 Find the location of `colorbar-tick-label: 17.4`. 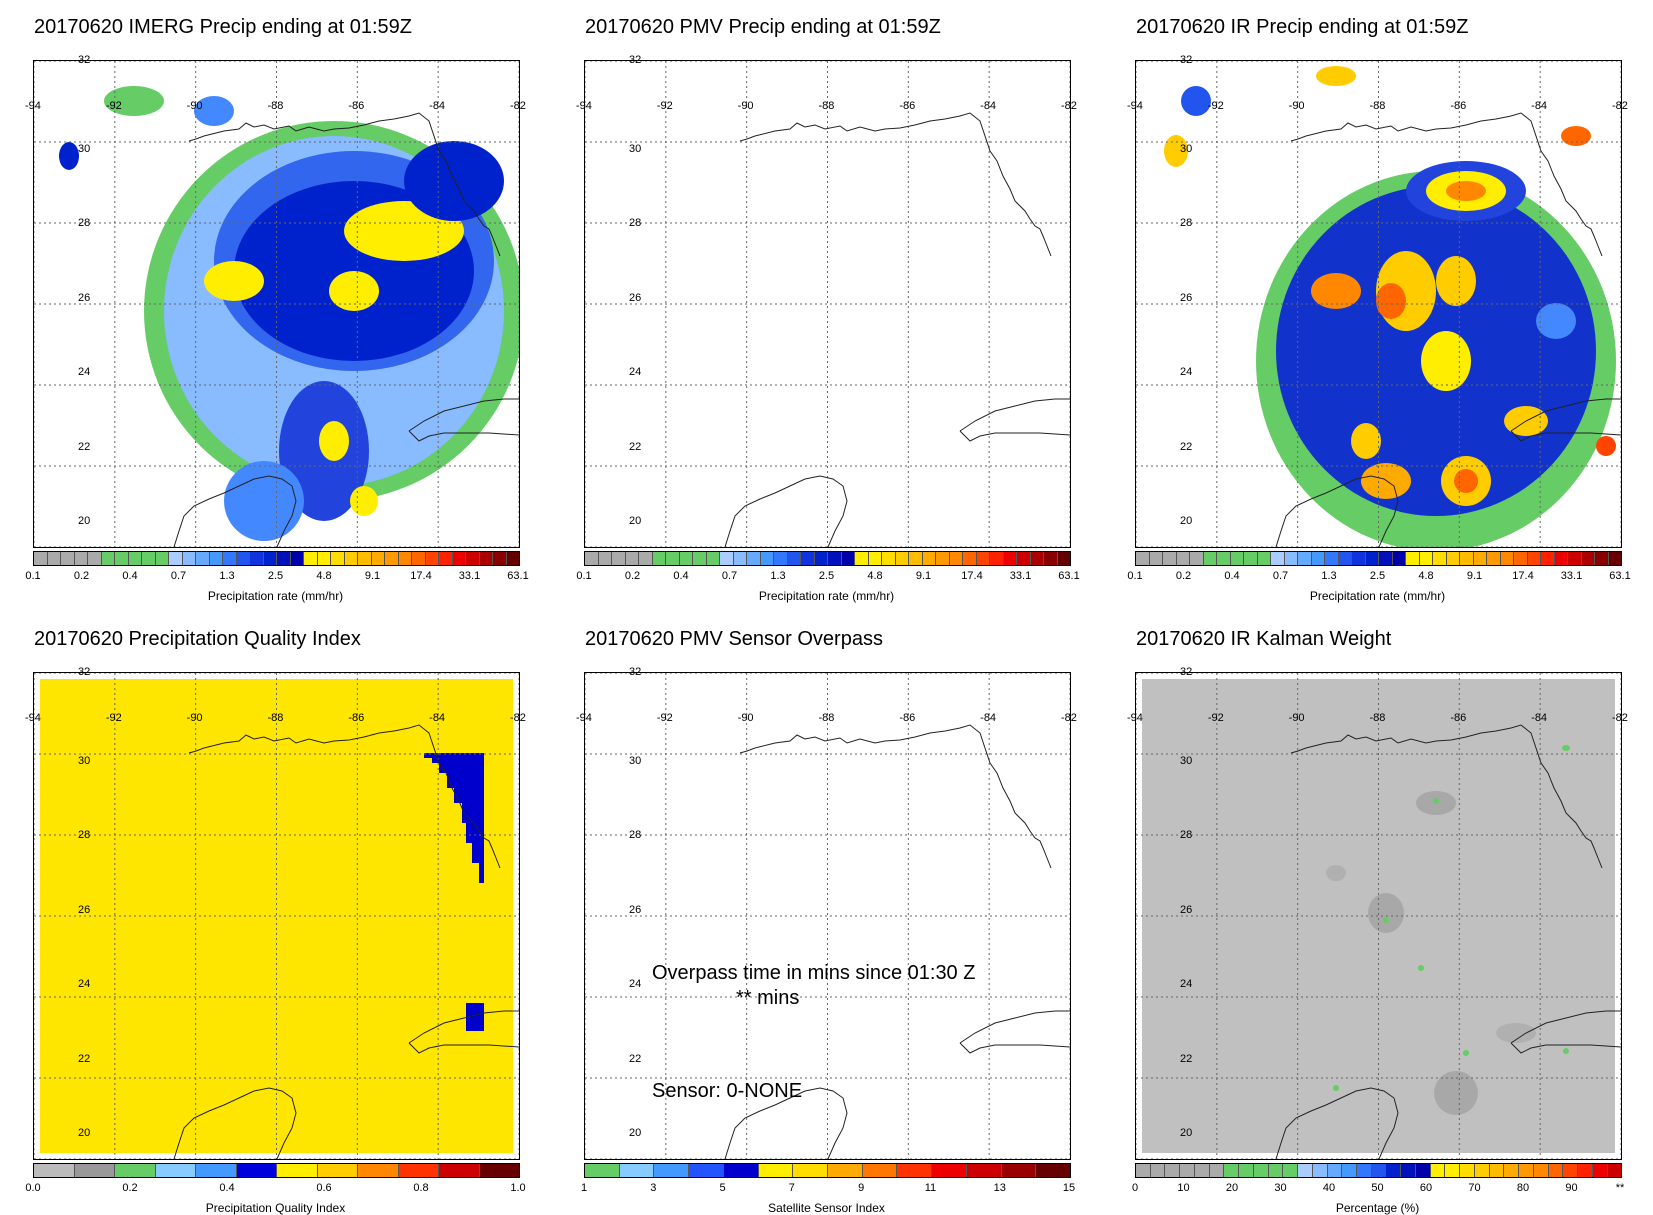

colorbar-tick-label: 17.4 is located at coordinates (1523, 576).